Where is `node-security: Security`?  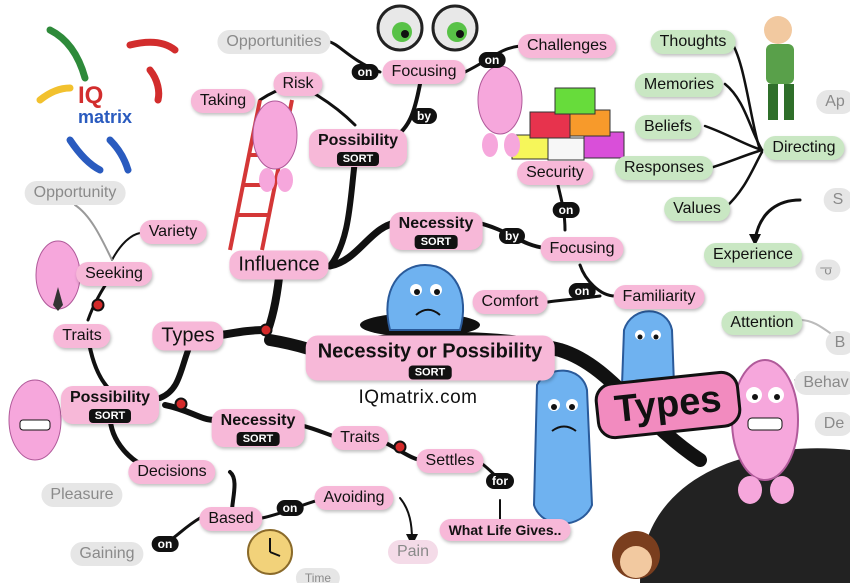
node-security: Security is located at coordinates (555, 173).